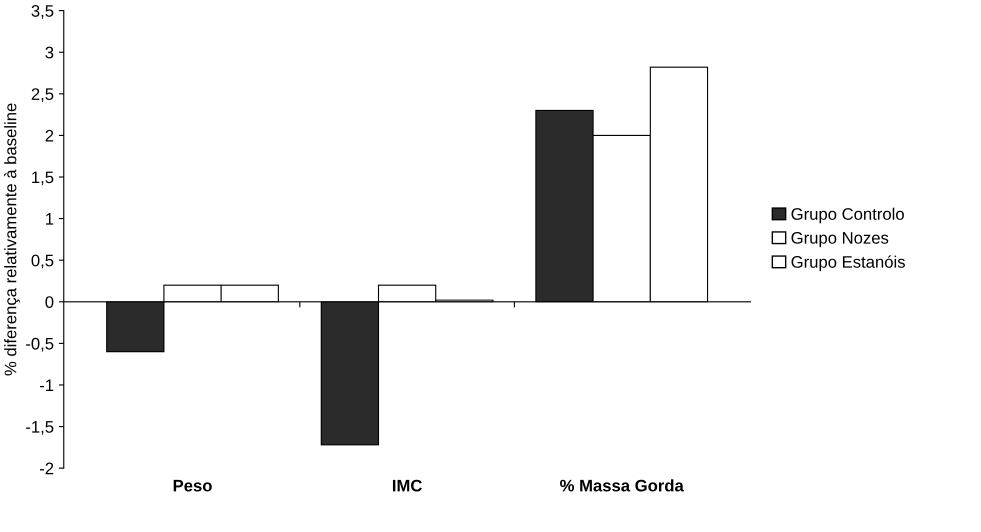  I want to click on y-tick-label: -1,5, so click(40, 428).